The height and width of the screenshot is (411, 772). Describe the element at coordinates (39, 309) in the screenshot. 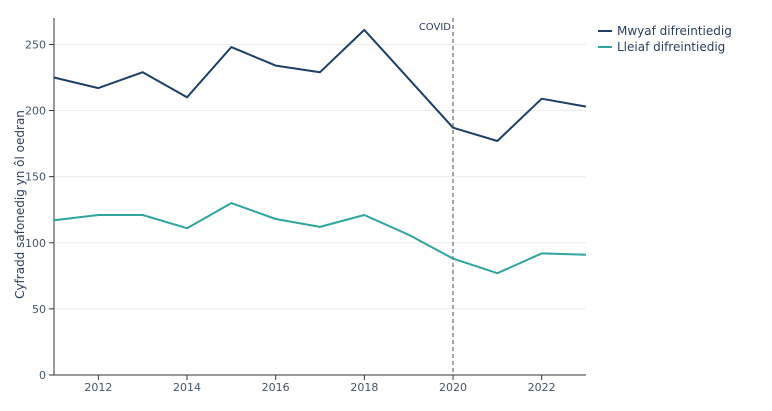

I see `y-tick-label: 50` at that location.